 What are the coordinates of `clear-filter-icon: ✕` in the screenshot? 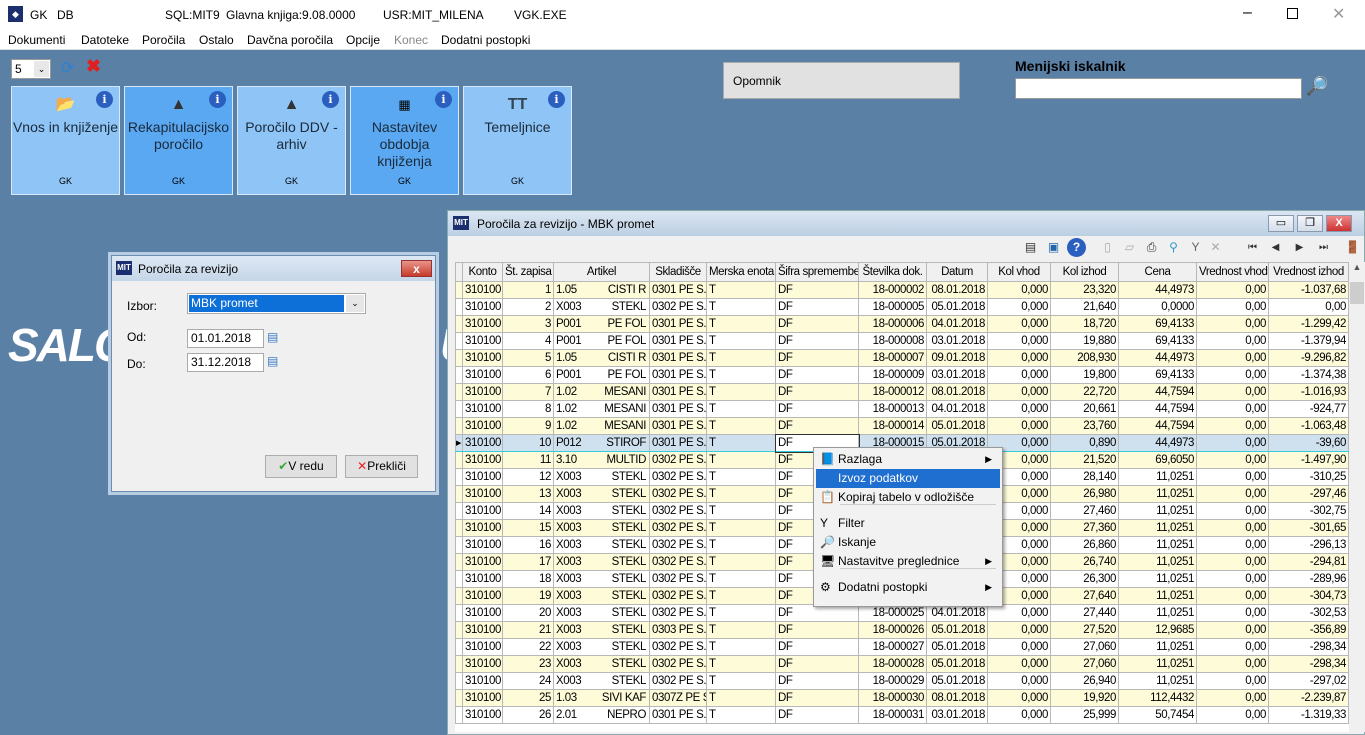 It's located at (1215, 247).